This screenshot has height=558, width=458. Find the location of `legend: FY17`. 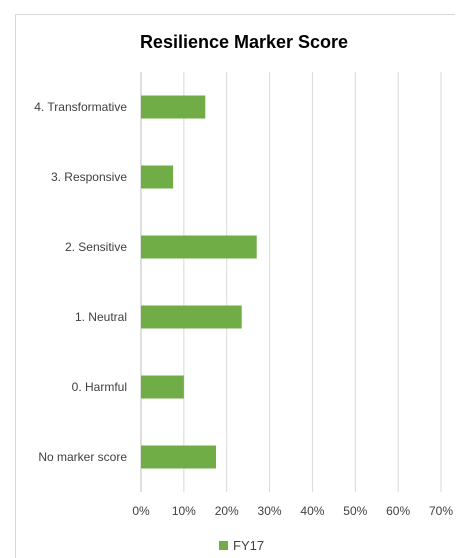

legend: FY17 is located at coordinates (241, 545).